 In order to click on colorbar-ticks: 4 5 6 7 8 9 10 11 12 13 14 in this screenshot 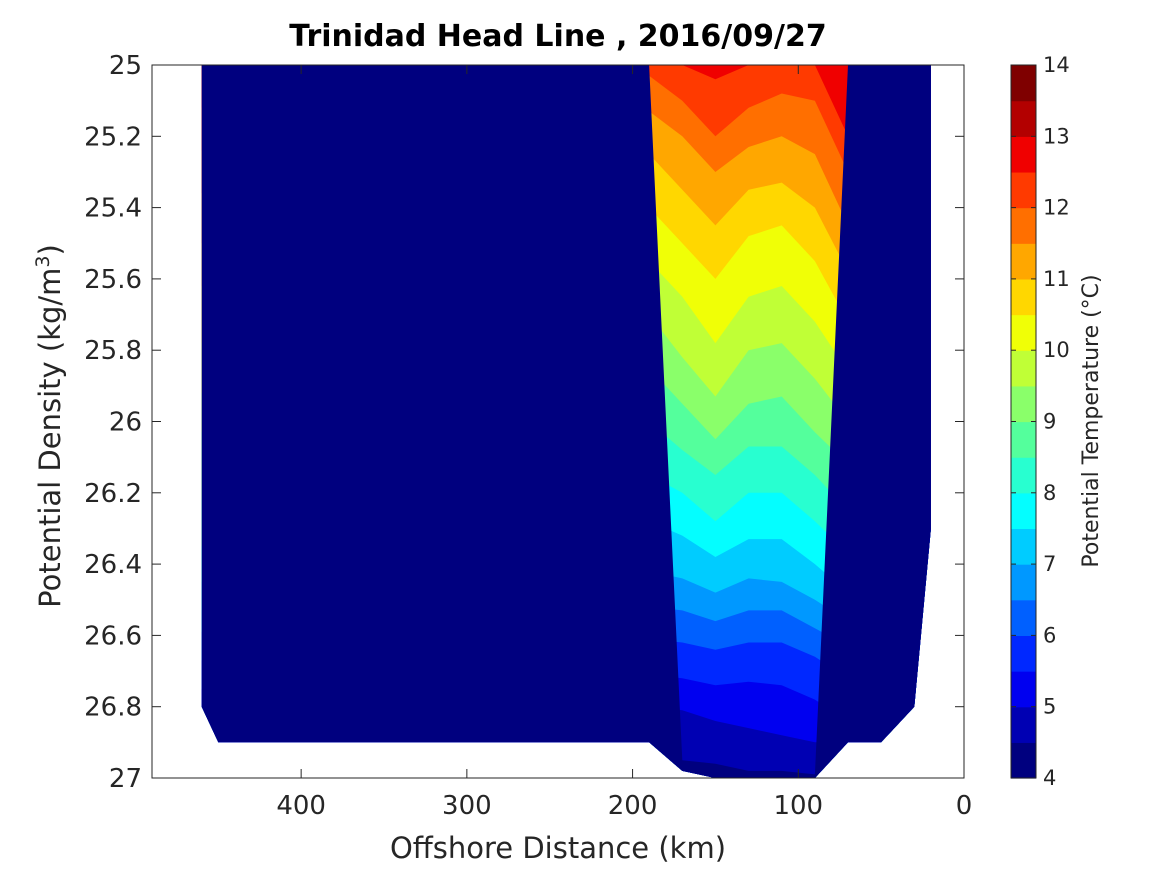, I will do `click(1040, 421)`.